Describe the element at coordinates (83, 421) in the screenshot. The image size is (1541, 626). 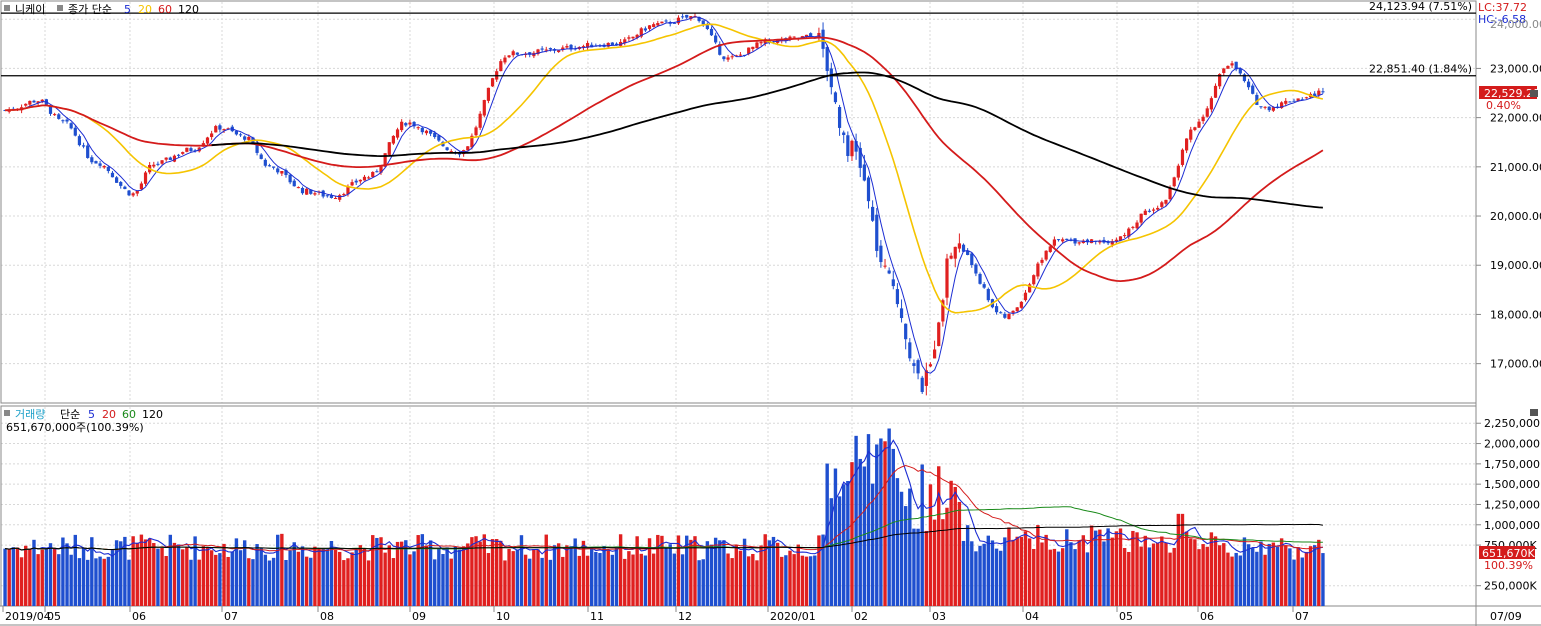
I see `volume-legend: 거래량 단순 5 20 60 120 651,670,000주(100.39%)` at that location.